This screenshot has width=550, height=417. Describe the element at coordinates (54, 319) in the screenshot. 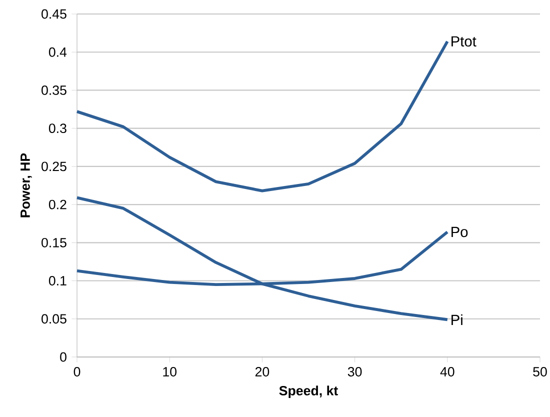

I see `y-tick-label: 0.05` at that location.